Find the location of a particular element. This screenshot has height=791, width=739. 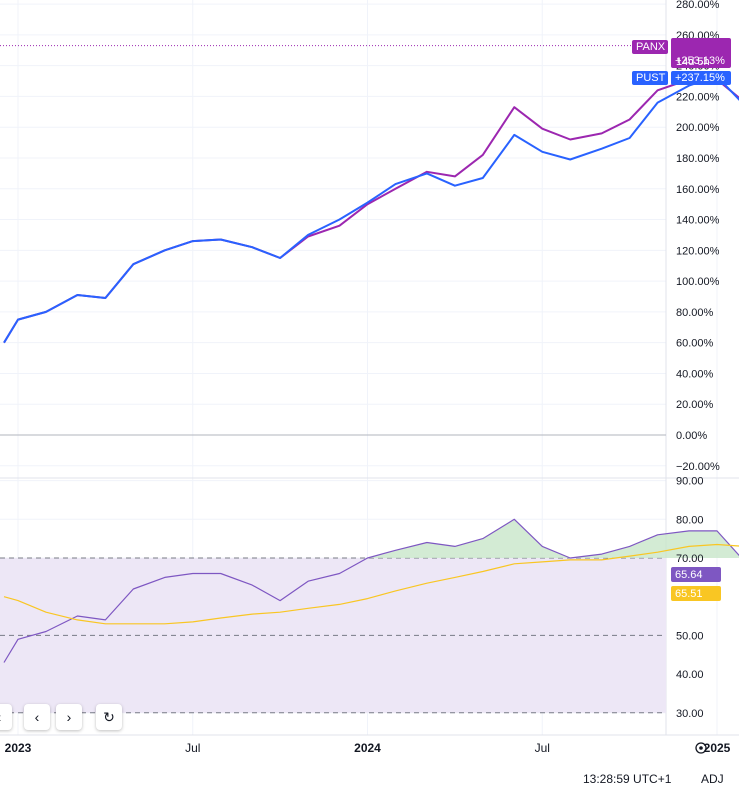

price-tick-label: 20.00% is located at coordinates (695, 405).